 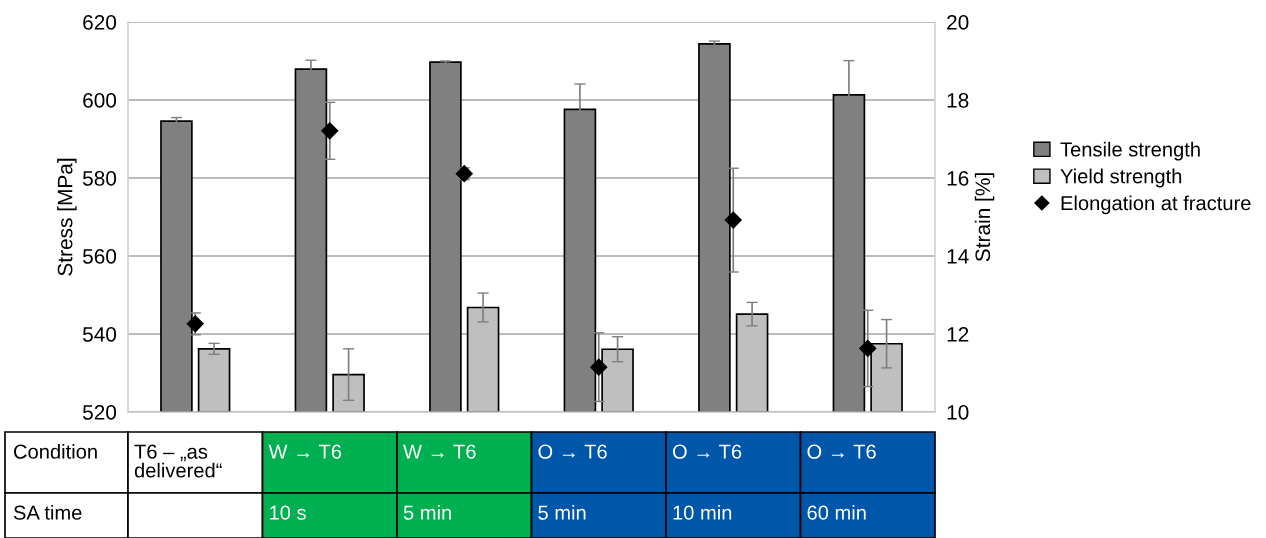 What do you see at coordinates (836, 512) in the screenshot?
I see `text: 60 min` at bounding box center [836, 512].